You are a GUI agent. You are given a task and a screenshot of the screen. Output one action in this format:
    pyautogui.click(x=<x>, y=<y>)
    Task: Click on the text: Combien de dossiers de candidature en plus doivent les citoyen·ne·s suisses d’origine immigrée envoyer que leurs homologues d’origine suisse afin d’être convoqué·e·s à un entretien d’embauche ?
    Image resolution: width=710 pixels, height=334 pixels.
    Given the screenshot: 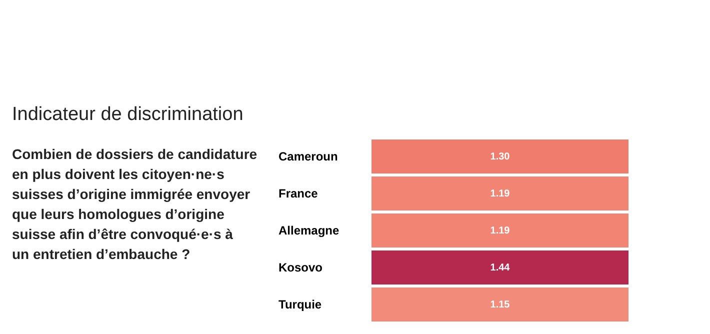 What is the action you would take?
    pyautogui.click(x=135, y=204)
    